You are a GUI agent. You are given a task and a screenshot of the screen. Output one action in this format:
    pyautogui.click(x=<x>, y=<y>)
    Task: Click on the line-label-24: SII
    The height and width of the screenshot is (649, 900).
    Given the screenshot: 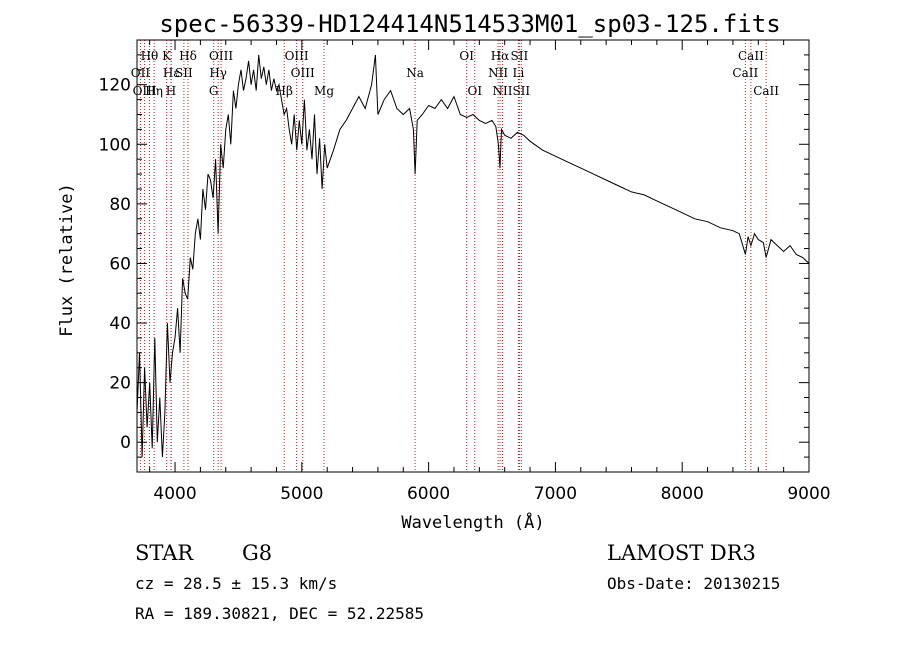 What is the action you would take?
    pyautogui.click(x=521, y=91)
    